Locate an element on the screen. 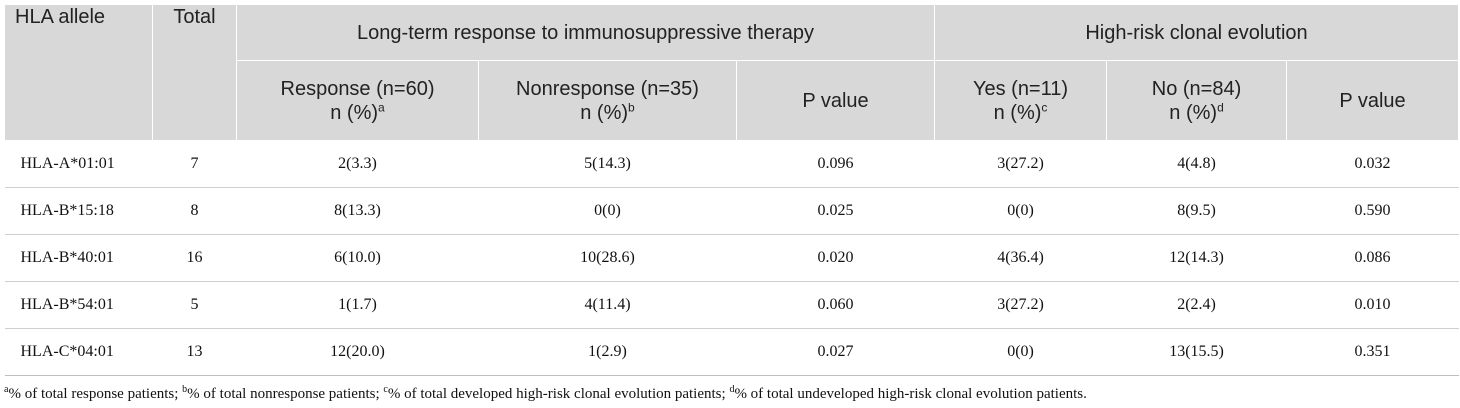  allele-cell: HLA-B*15:18 is located at coordinates (78, 211).